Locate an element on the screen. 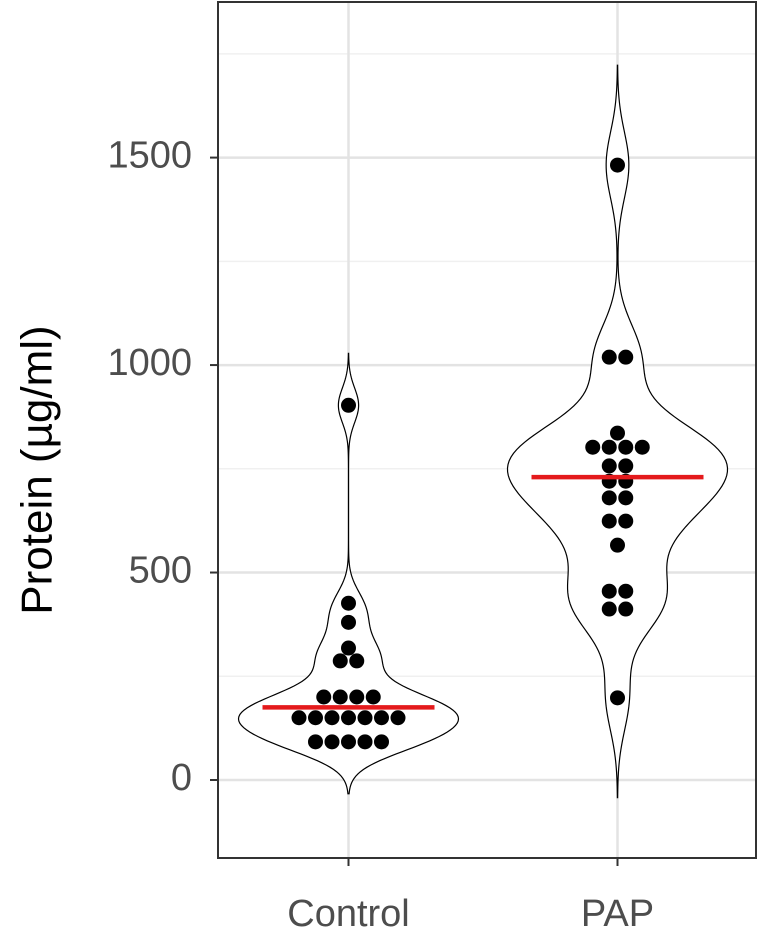  y-tick-label: 0 is located at coordinates (181, 778).